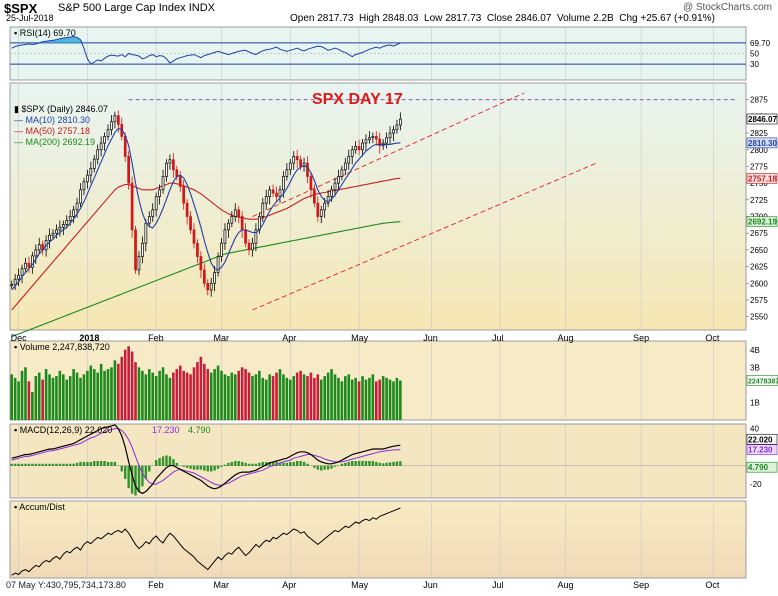  Describe the element at coordinates (52, 120) in the screenshot. I see `price-legend-item: — MA(10) 2810.30` at that location.